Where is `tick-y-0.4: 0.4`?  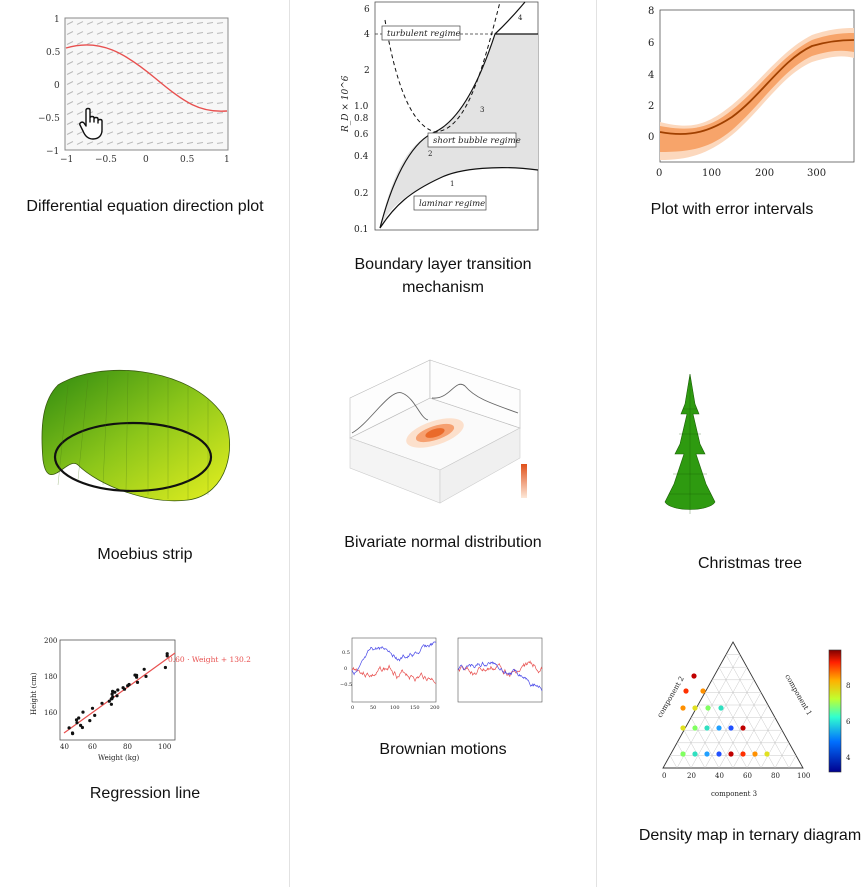 tick-y-0.4: 0.4 is located at coordinates (361, 157).